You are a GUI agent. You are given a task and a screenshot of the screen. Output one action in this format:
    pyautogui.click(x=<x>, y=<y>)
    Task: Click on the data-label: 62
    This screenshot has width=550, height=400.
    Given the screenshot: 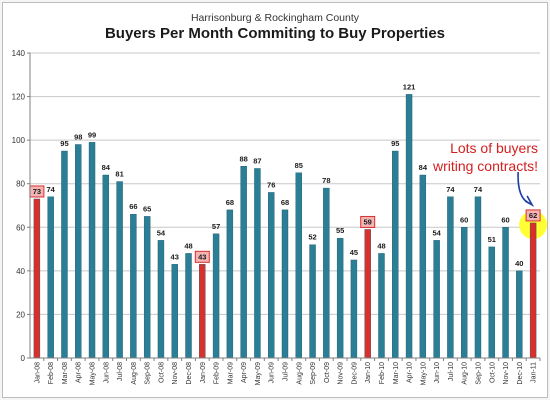 What is the action you would take?
    pyautogui.click(x=533, y=215)
    